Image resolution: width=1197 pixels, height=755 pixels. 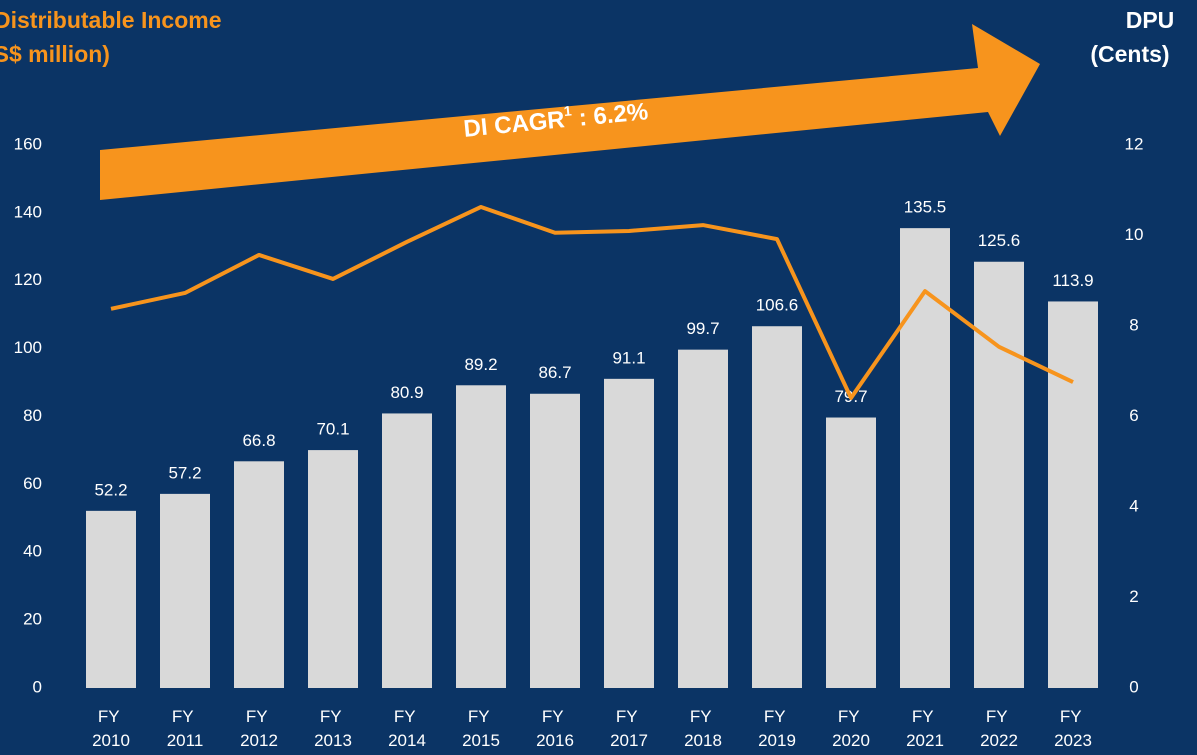 I want to click on x-tick-label: FY 2019, so click(x=777, y=728).